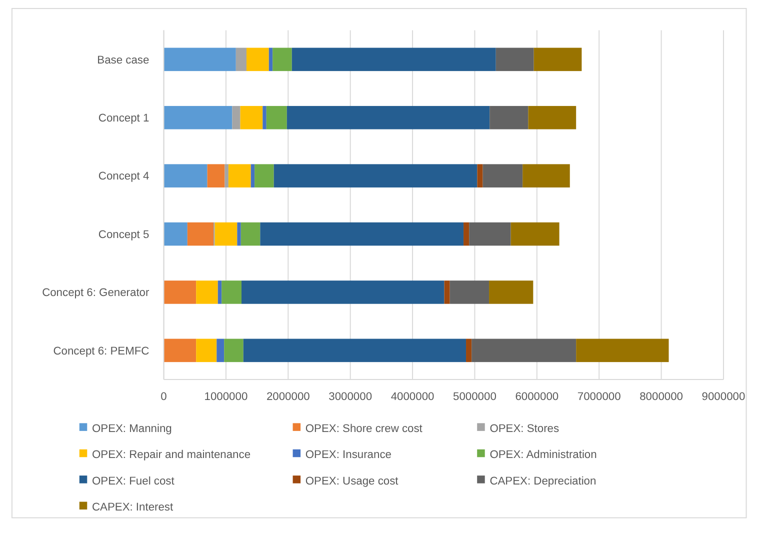 This screenshot has height=534, width=766. What do you see at coordinates (543, 455) in the screenshot?
I see `legend-label: OPEX: Administration` at bounding box center [543, 455].